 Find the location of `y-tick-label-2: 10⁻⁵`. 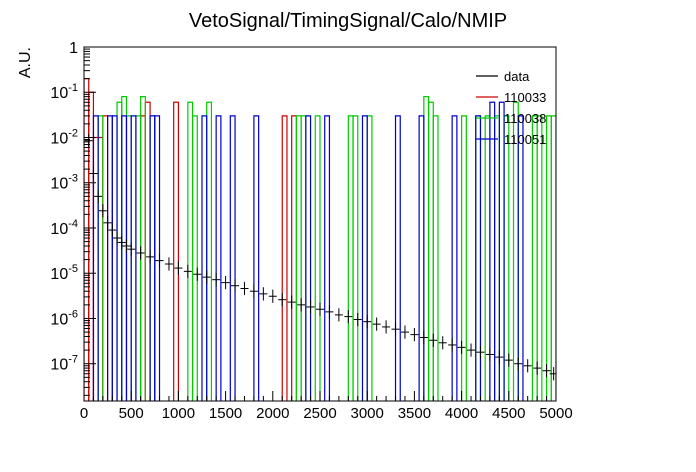

y-tick-label-2: 10⁻⁵ is located at coordinates (64, 273).